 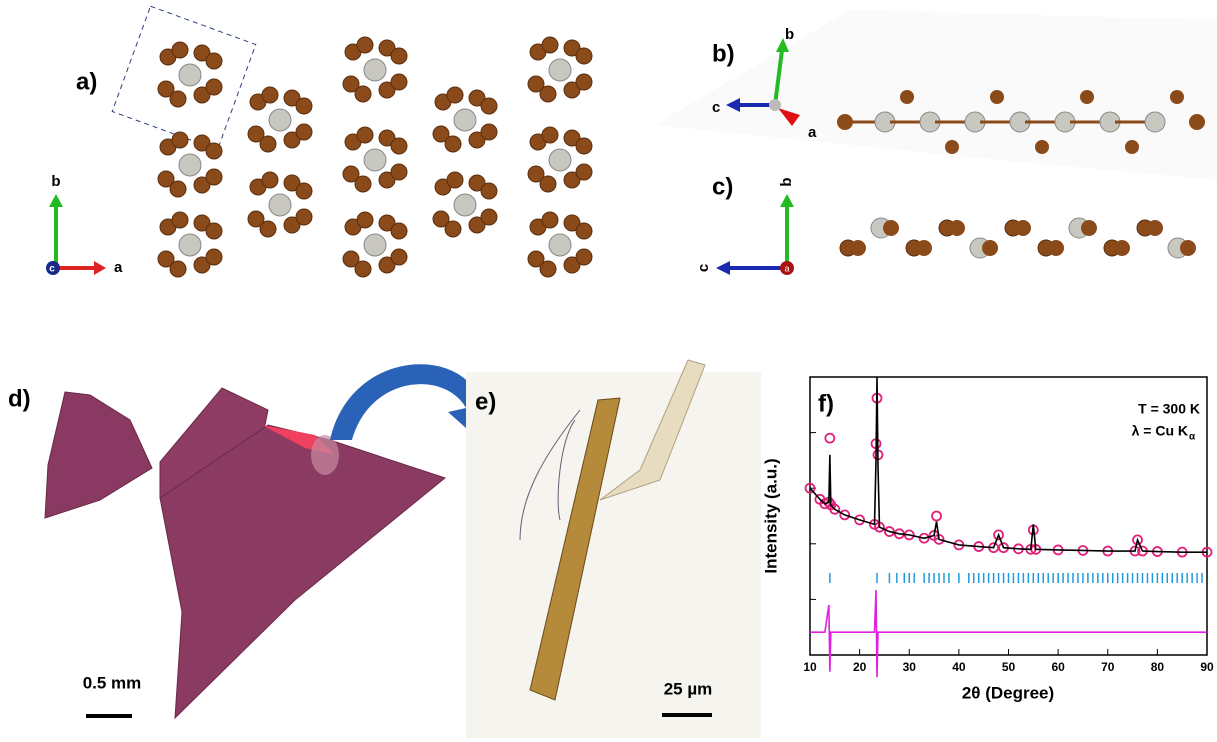 I want to click on panel-label: f), so click(x=826, y=403).